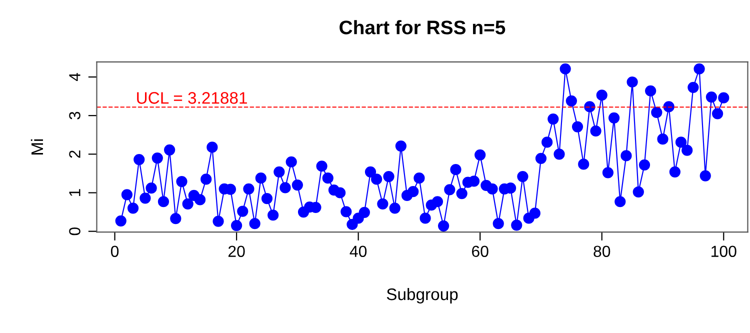 The image size is (750, 333). Describe the element at coordinates (358, 252) in the screenshot. I see `x-tick-label: 40` at that location.